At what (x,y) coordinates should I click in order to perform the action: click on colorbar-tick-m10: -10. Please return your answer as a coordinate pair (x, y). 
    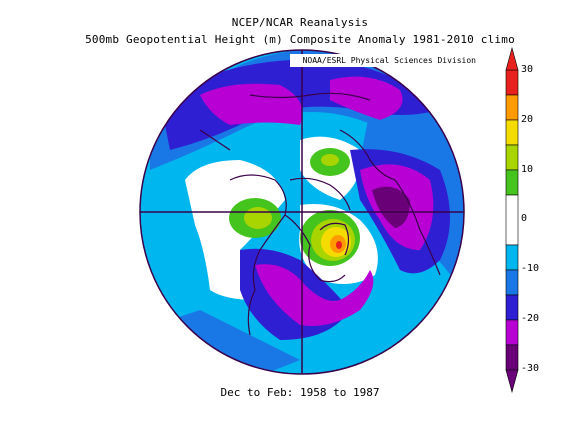
    Looking at the image, I should click on (530, 268).